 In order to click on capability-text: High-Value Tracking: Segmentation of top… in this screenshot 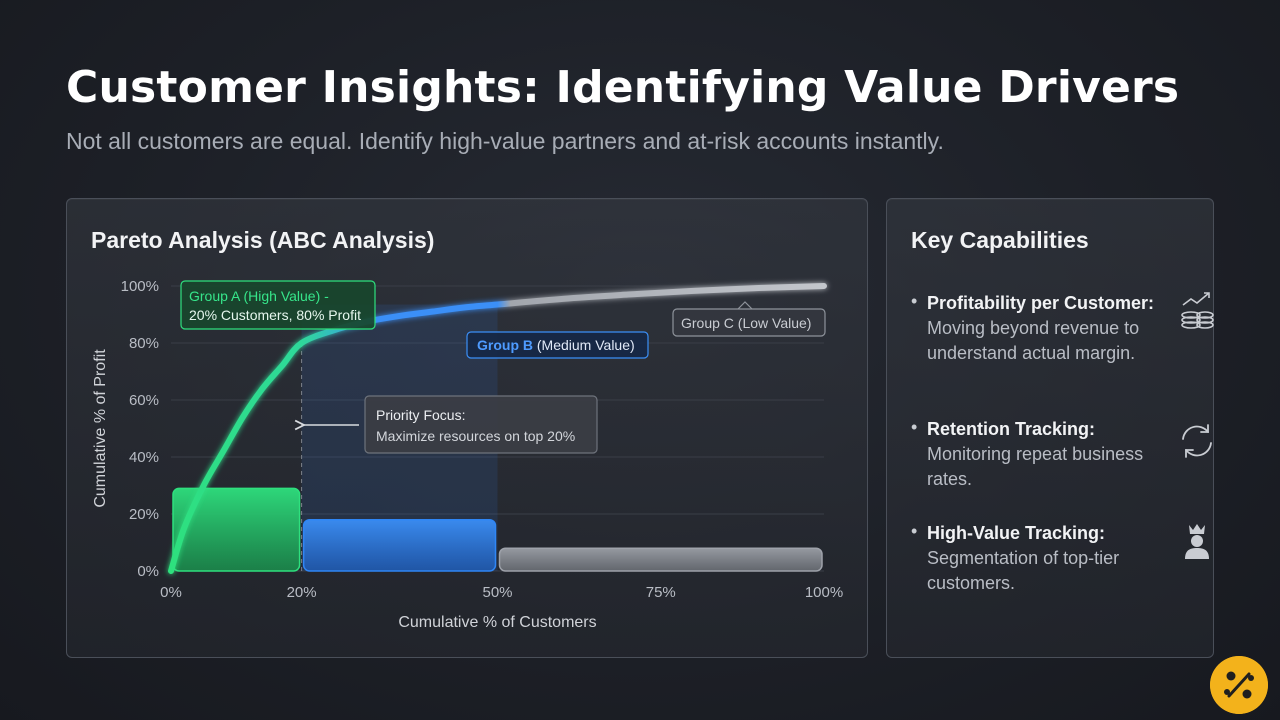, I will do `click(1043, 558)`.